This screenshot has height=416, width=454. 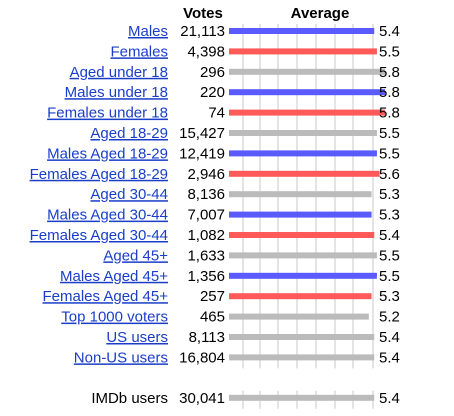 I want to click on chart-row: Males Aged 30-44 7,007 5.3, so click(x=223, y=215).